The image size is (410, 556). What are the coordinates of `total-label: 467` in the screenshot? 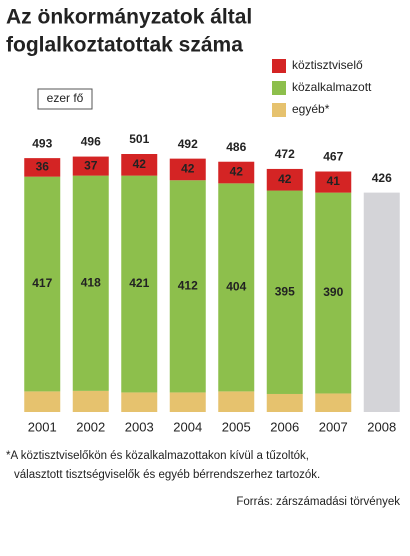 It's located at (333, 157).